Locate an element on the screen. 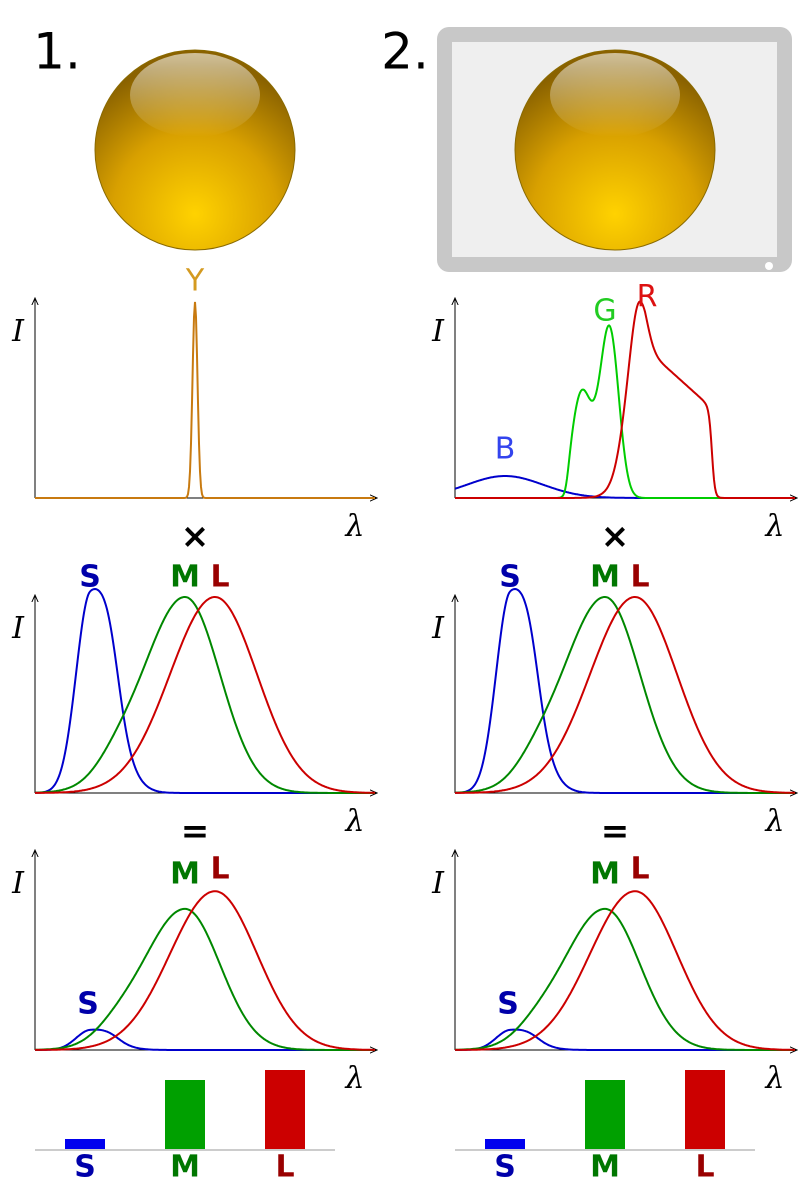 This screenshot has width=800, height=1200. monitor is located at coordinates (614, 149).